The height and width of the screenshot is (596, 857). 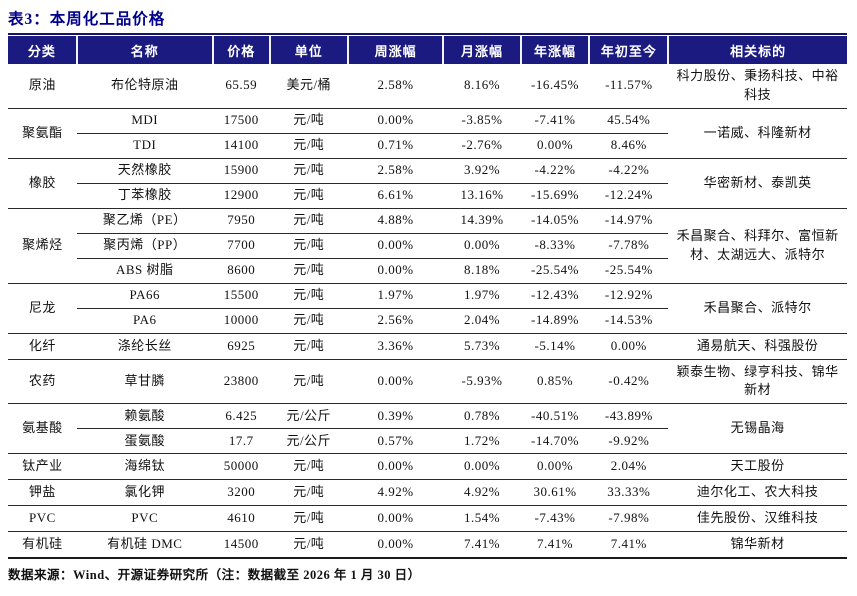 What do you see at coordinates (144, 467) in the screenshot?
I see `name-cell: 海绵钛` at bounding box center [144, 467].